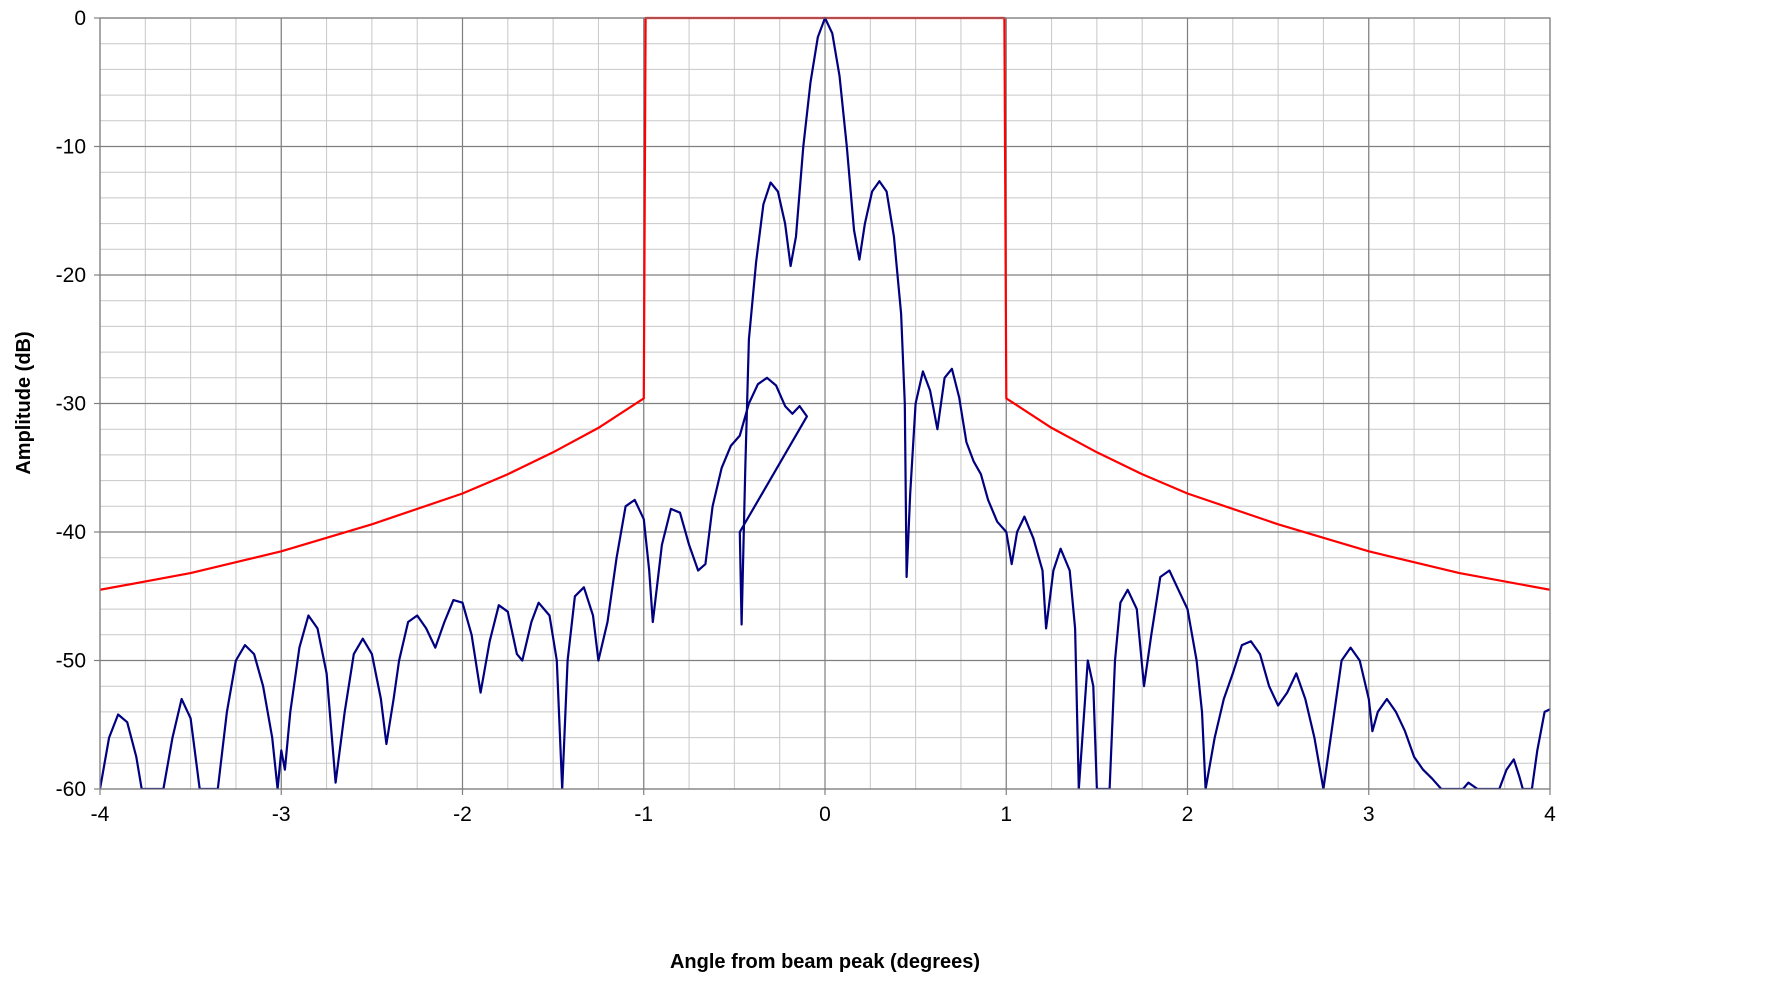 This screenshot has height=988, width=1769. Describe the element at coordinates (71, 404) in the screenshot. I see `y-tick-label: -30` at that location.